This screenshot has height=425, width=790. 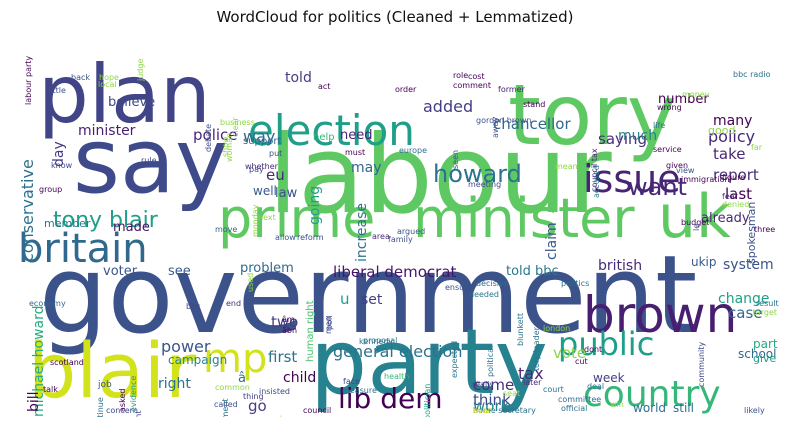 I want to click on word-196: monday, so click(x=255, y=220).